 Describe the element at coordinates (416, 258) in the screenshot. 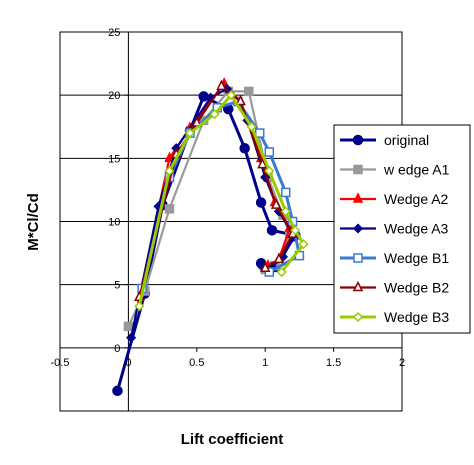

I see `legend-label-4: Wedge B1` at that location.